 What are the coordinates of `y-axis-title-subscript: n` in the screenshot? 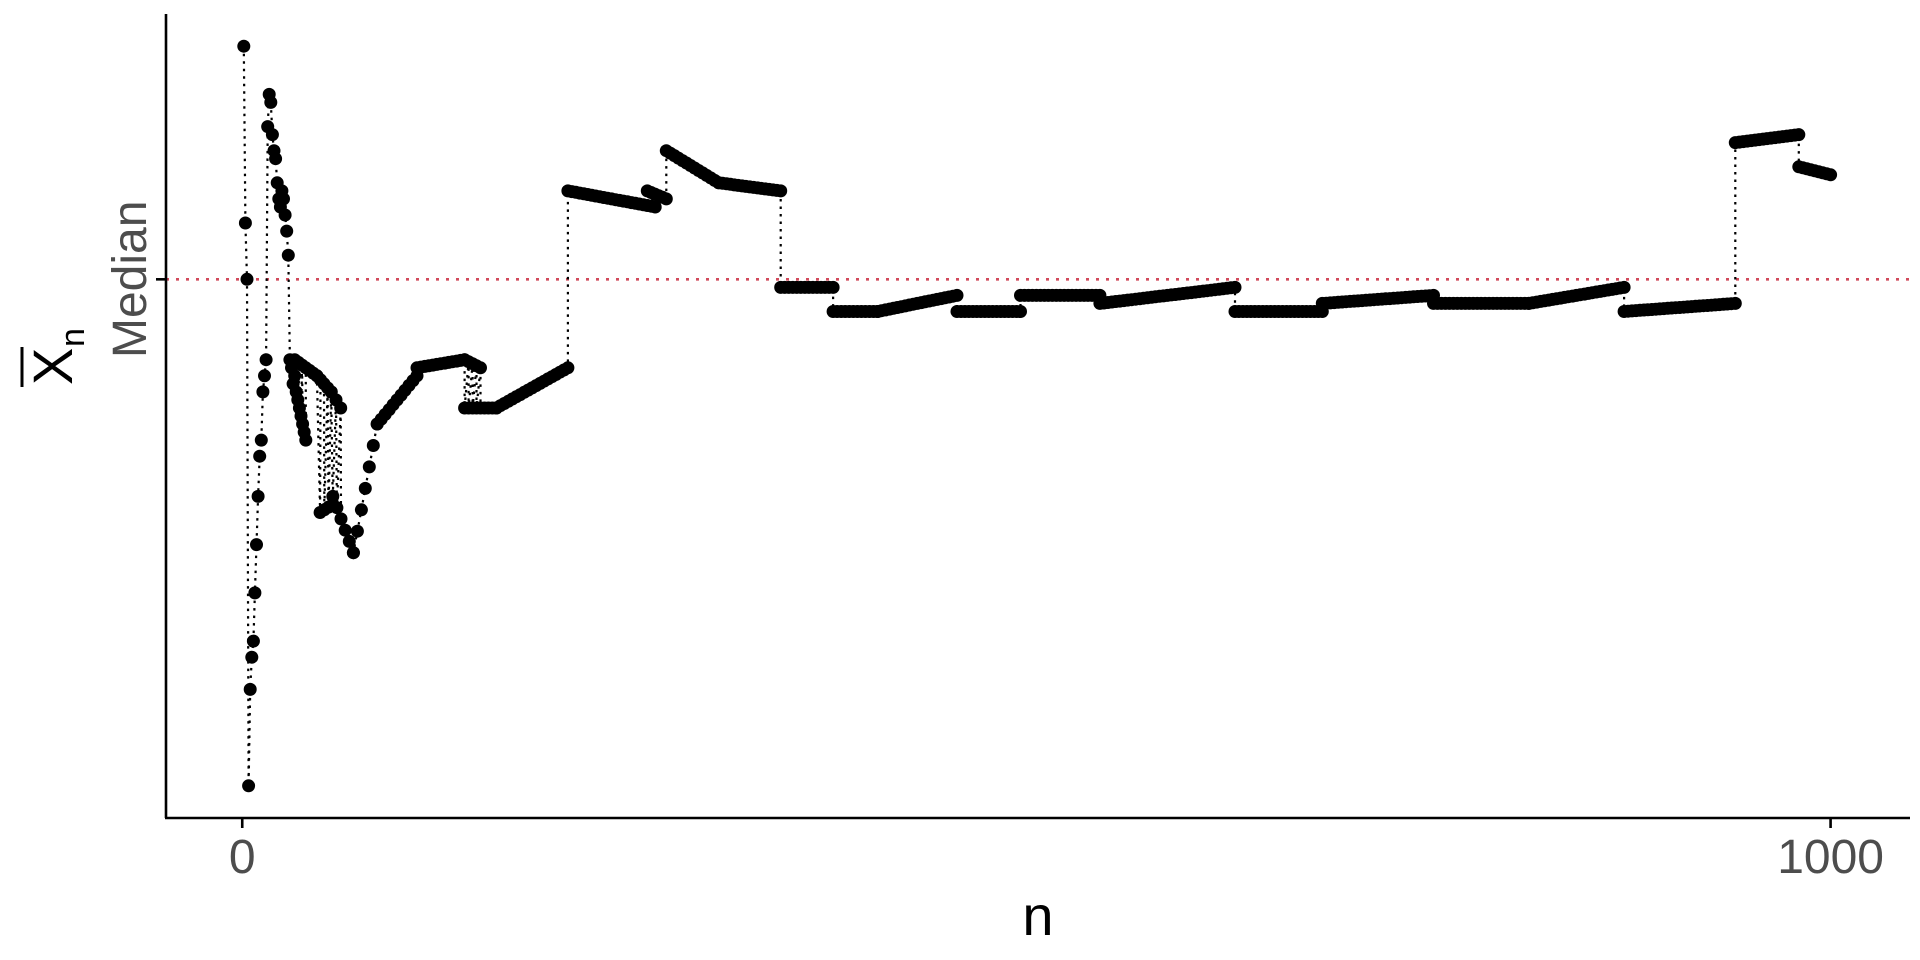 It's located at (73, 337).